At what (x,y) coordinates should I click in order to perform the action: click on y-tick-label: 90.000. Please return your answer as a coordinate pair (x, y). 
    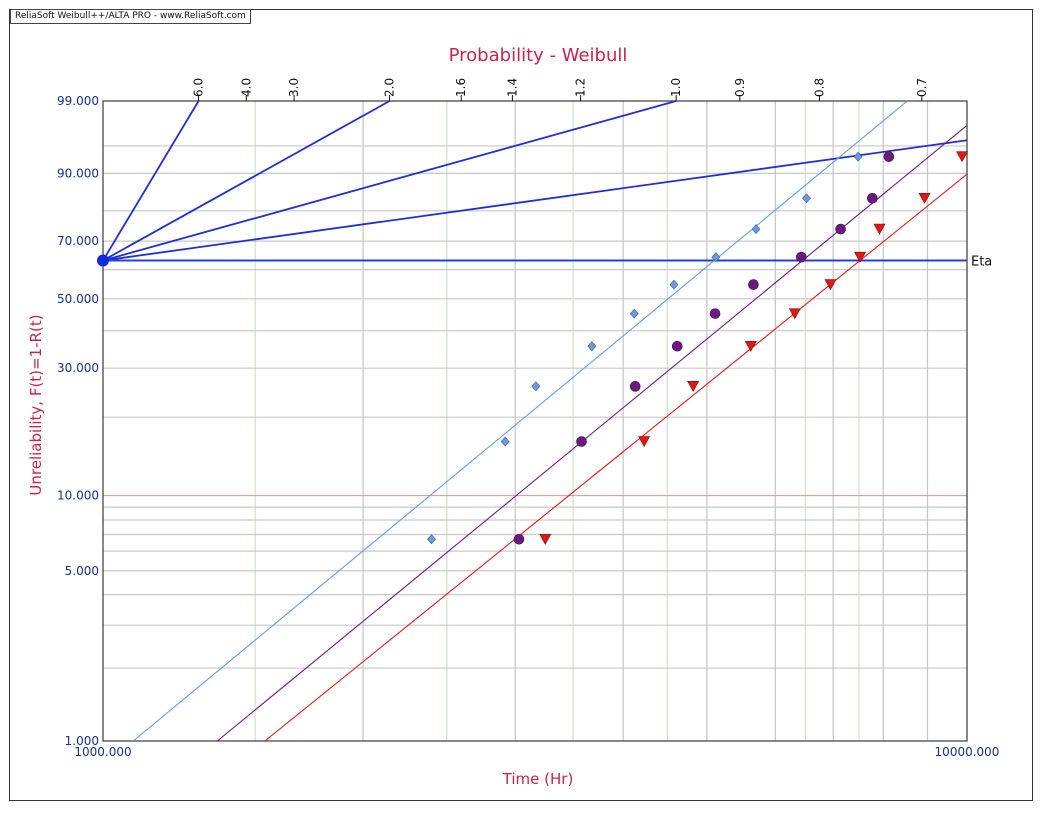
    Looking at the image, I should click on (78, 173).